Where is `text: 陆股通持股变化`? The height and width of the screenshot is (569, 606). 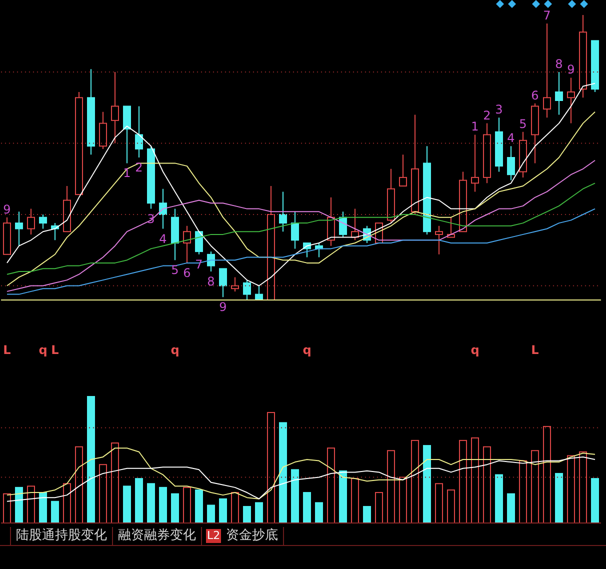 text: 陆股通持股变化 is located at coordinates (61, 535).